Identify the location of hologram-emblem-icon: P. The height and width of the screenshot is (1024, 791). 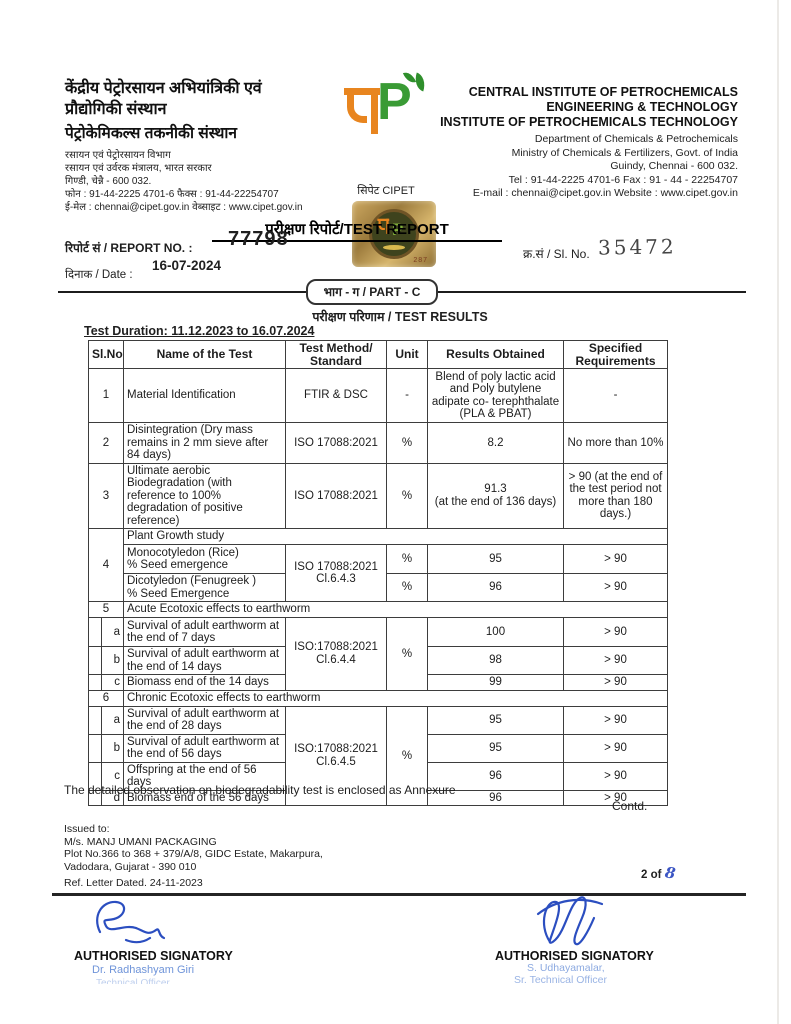
(394, 234).